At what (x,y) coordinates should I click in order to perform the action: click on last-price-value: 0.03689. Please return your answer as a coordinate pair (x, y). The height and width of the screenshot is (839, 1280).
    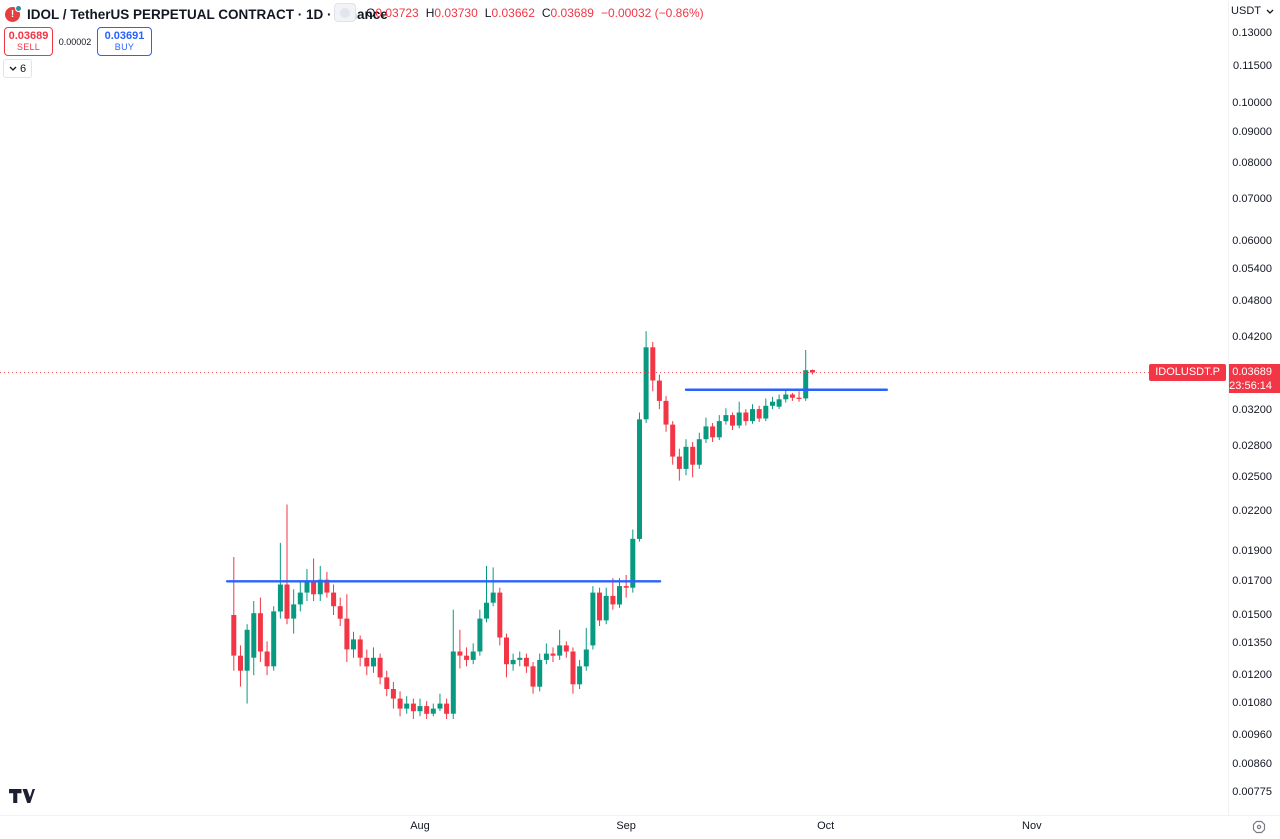
    Looking at the image, I should click on (1252, 372).